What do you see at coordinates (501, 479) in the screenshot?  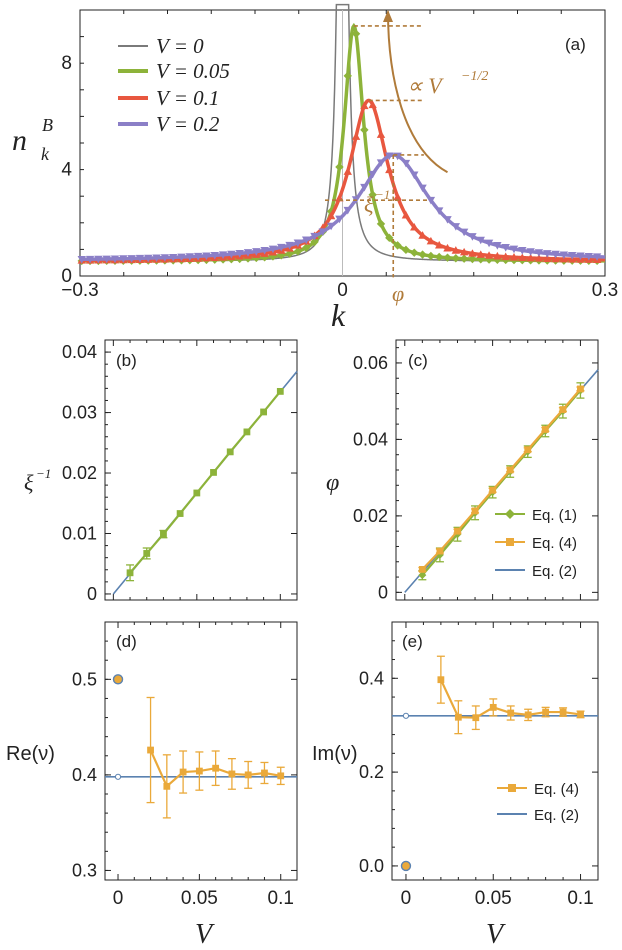 I see `series-line-Eq4` at bounding box center [501, 479].